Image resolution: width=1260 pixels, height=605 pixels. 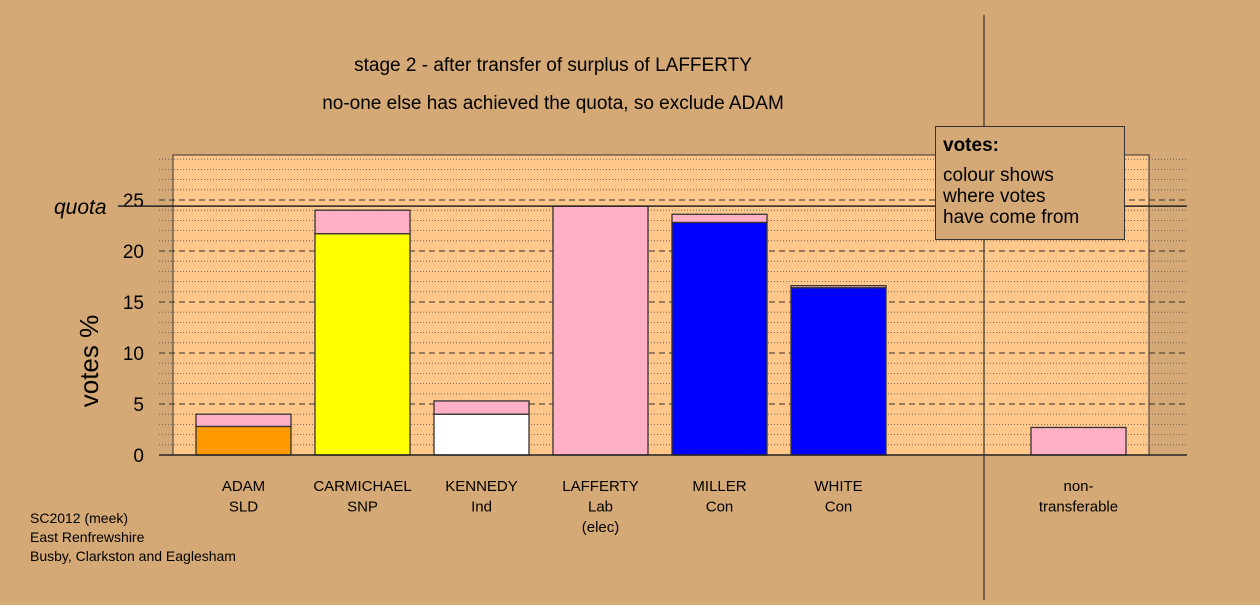 I want to click on y-tick-label: 15, so click(x=133, y=303).